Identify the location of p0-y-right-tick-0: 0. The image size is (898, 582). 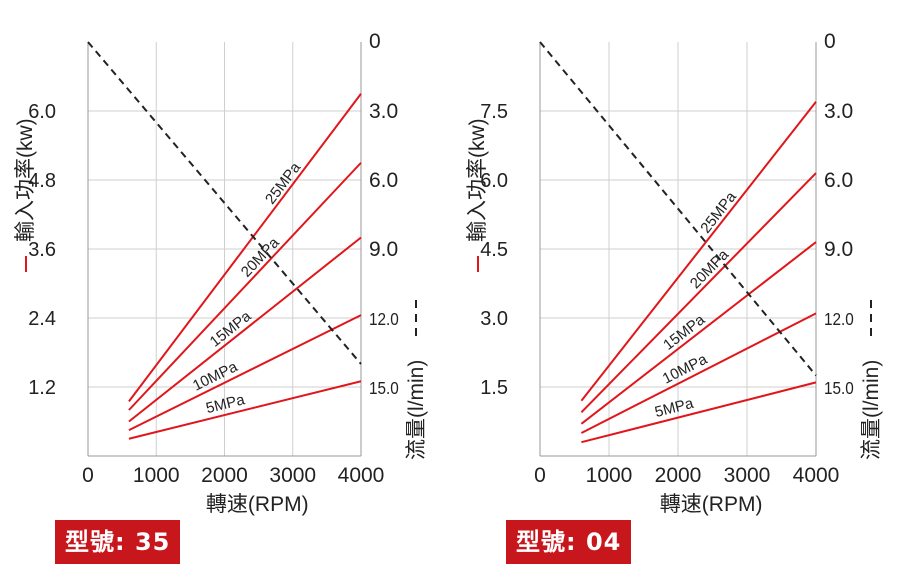
(375, 41).